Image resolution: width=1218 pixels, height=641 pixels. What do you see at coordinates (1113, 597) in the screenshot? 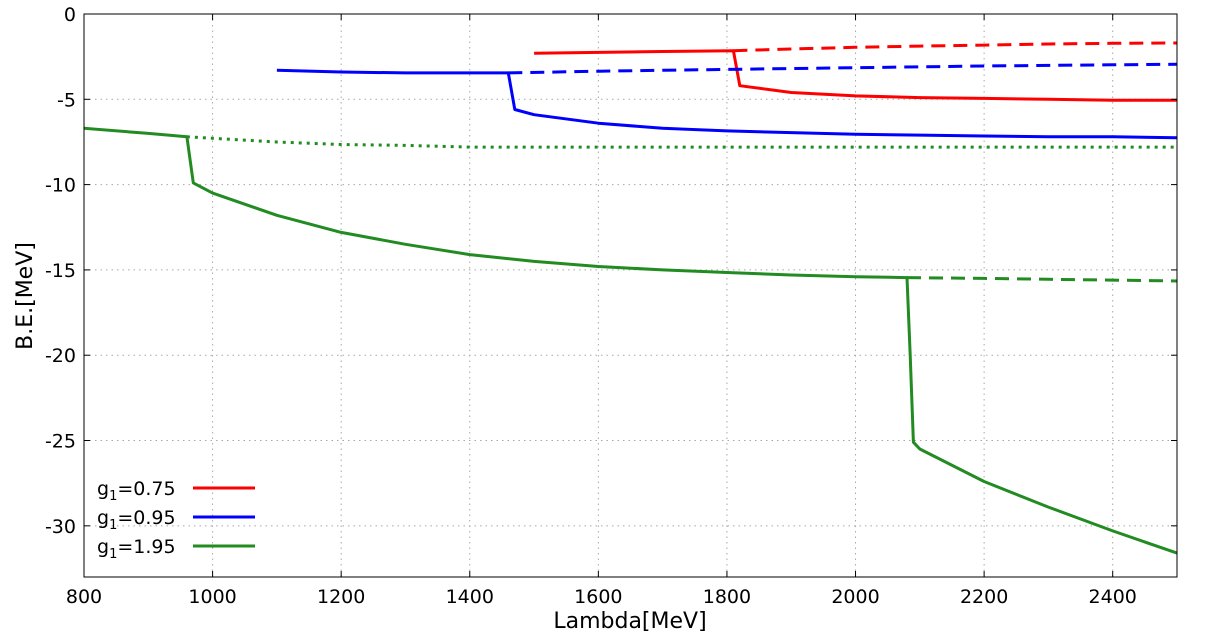
I see `x-tick-label: 2400` at bounding box center [1113, 597].